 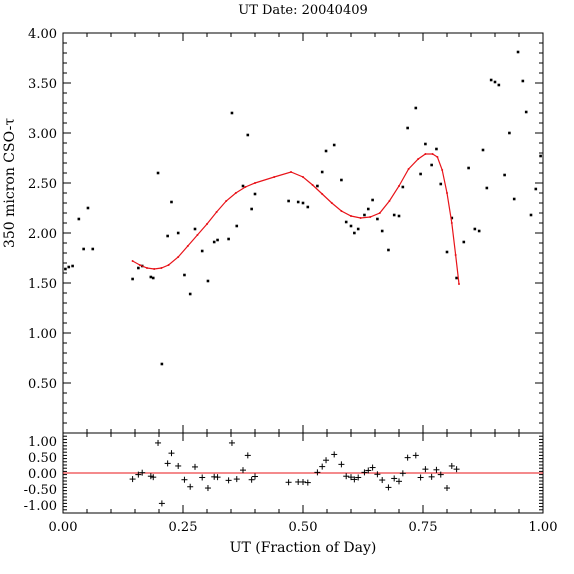 What do you see at coordinates (303, 10) in the screenshot?
I see `chart-title: UT Date: 20040409` at bounding box center [303, 10].